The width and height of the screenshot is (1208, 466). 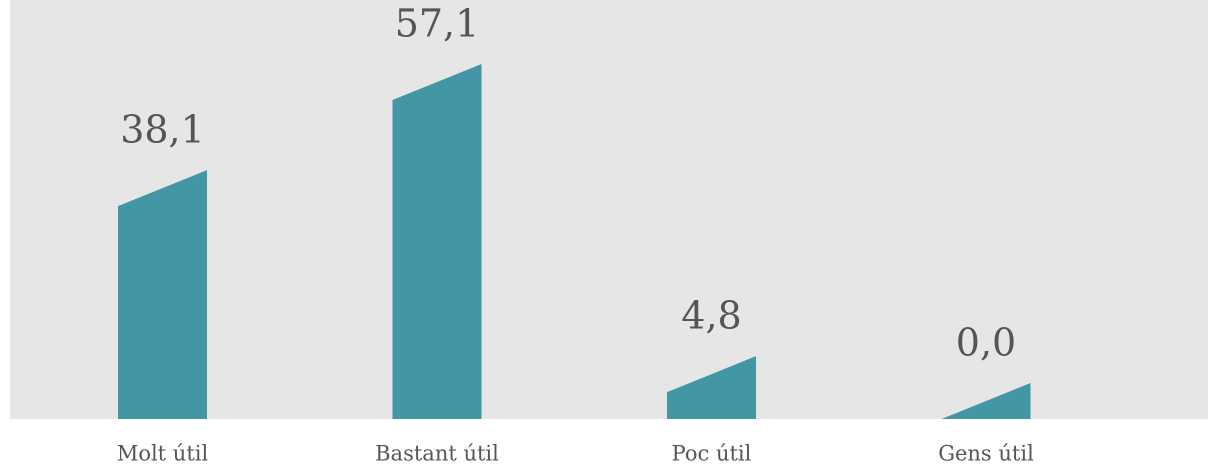 What do you see at coordinates (163, 454) in the screenshot?
I see `x-tick-label: Molt útil` at bounding box center [163, 454].